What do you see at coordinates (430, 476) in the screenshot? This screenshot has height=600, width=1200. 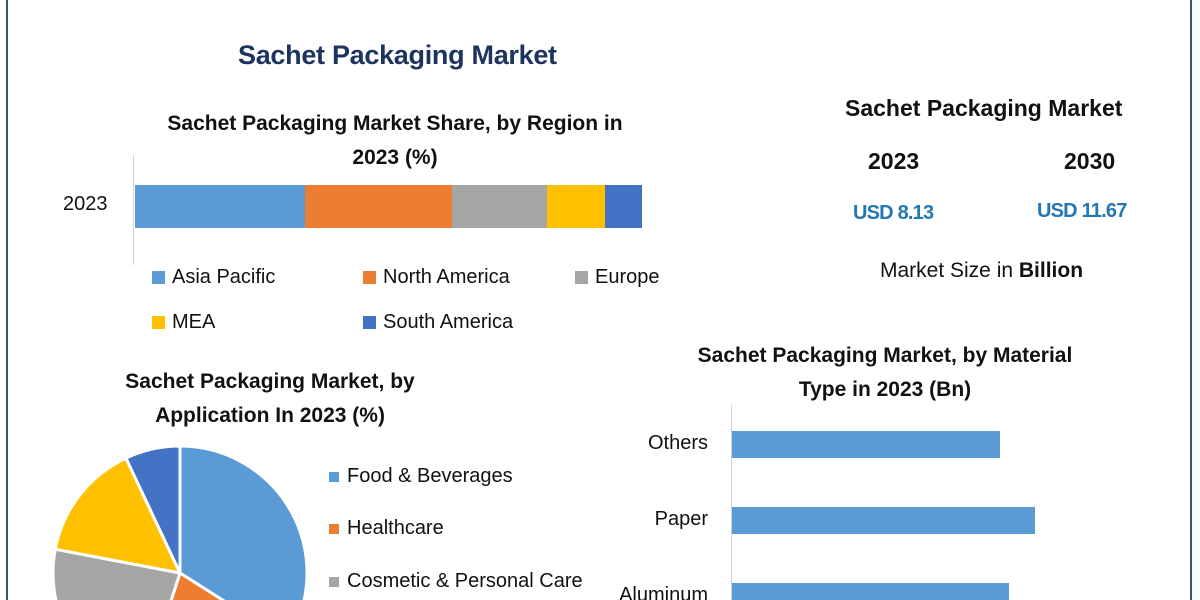 I see `legend-label: Food & Beverages` at bounding box center [430, 476].